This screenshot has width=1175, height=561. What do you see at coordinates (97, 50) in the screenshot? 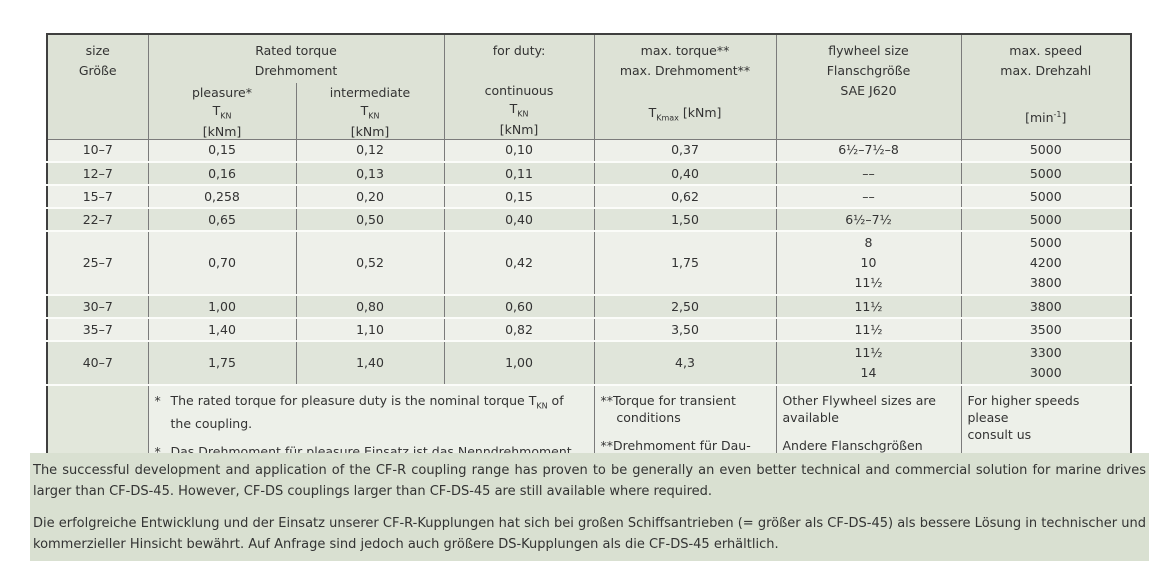
I see `header-size-en: size` at bounding box center [97, 50].